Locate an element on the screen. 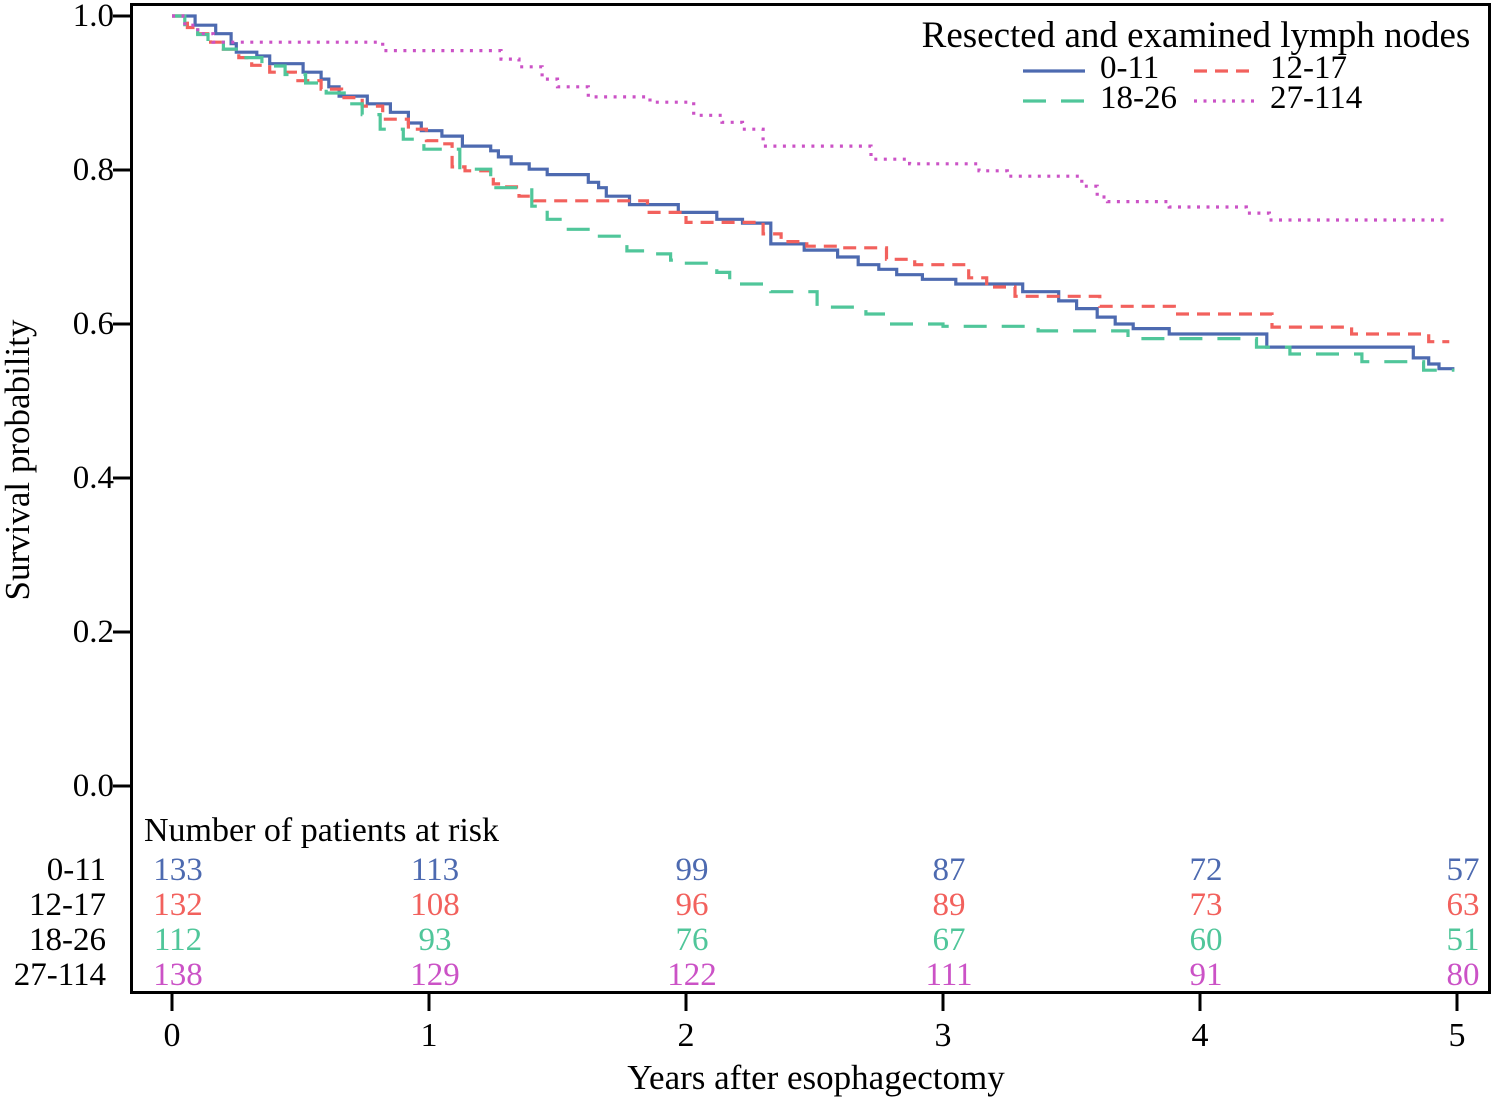 The height and width of the screenshot is (1105, 1496). risk-count: 96 is located at coordinates (692, 905).